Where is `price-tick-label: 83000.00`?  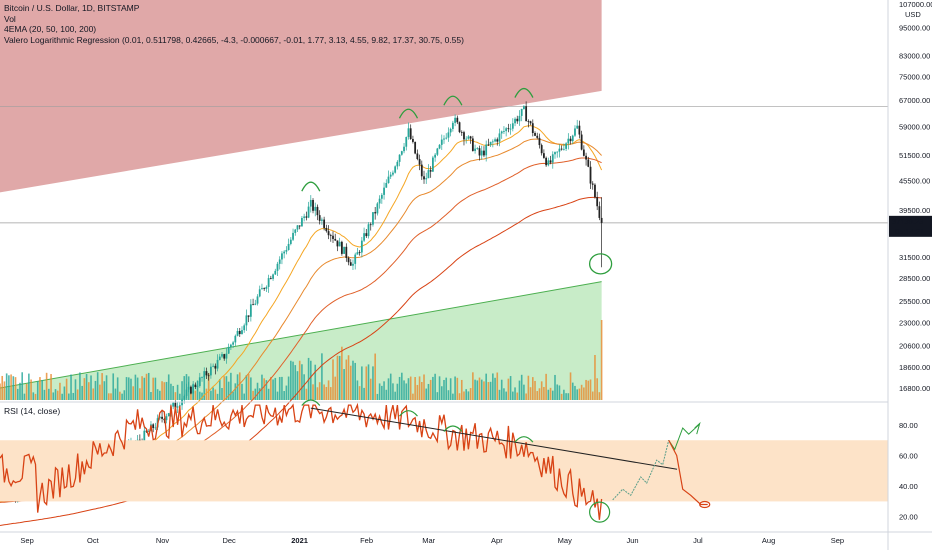 price-tick-label: 83000.00 is located at coordinates (914, 55).